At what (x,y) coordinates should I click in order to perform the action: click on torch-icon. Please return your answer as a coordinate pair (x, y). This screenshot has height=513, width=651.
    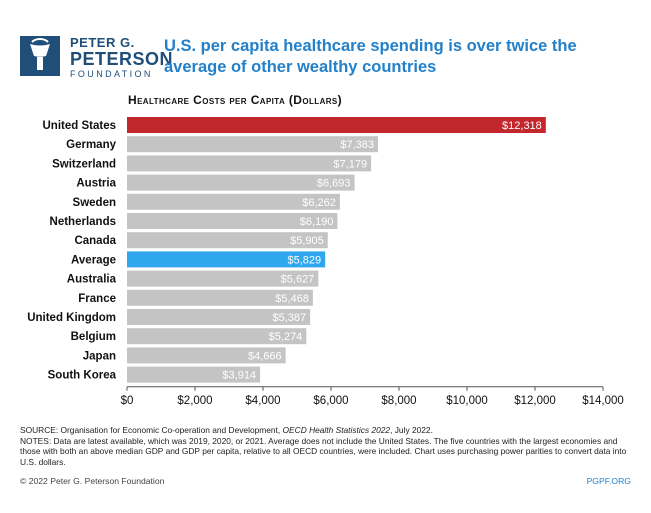
    Looking at the image, I should click on (40, 56).